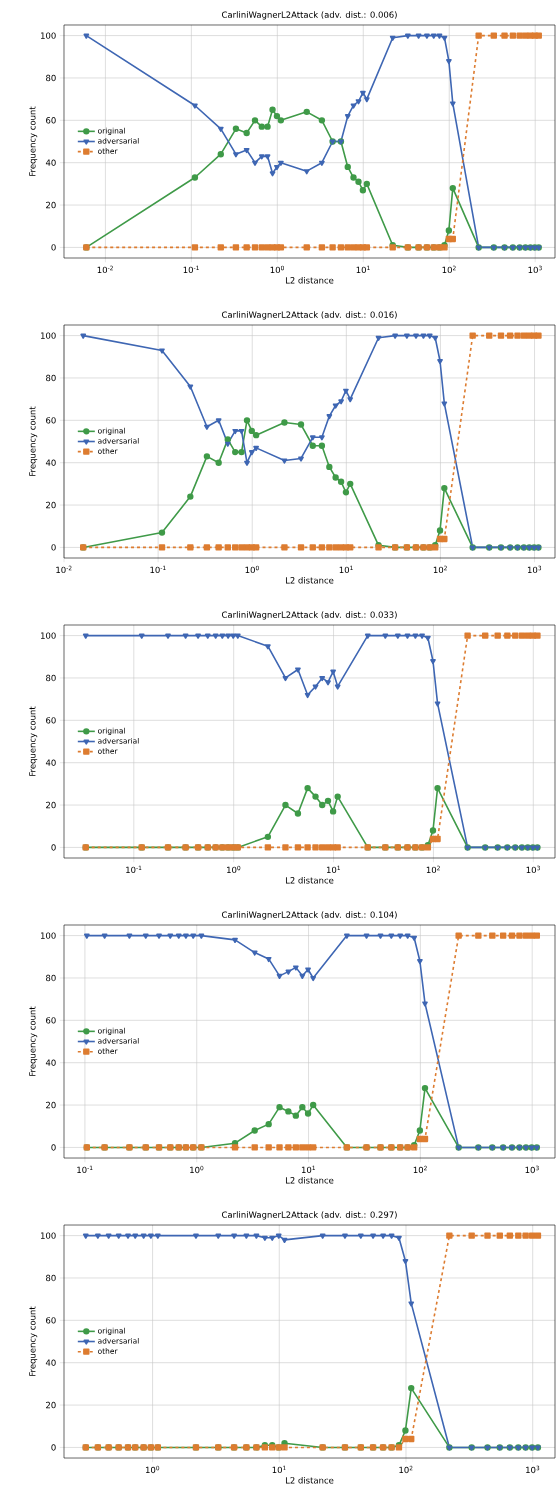 The image size is (559, 1509). What do you see at coordinates (309, 915) in the screenshot?
I see `chart-title: CarliniWagnerL2Attack (adv. dist.: 0.104)` at bounding box center [309, 915].